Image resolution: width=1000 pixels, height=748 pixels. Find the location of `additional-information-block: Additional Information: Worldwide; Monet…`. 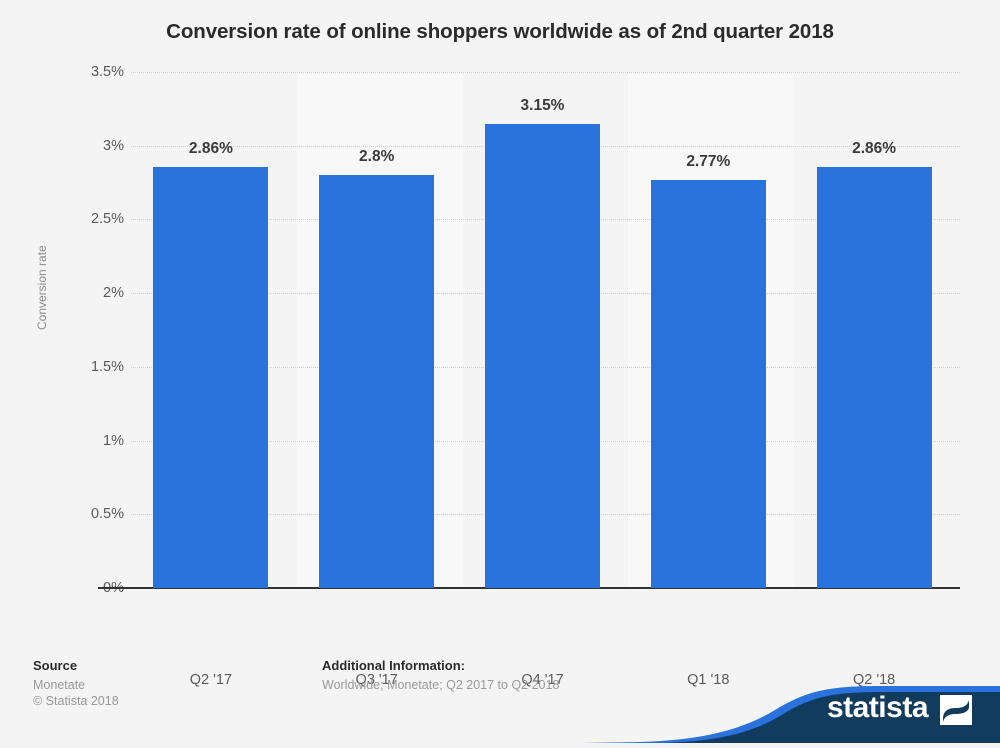

additional-information-block: Additional Information: Worldwide; Monet… is located at coordinates (440, 675).